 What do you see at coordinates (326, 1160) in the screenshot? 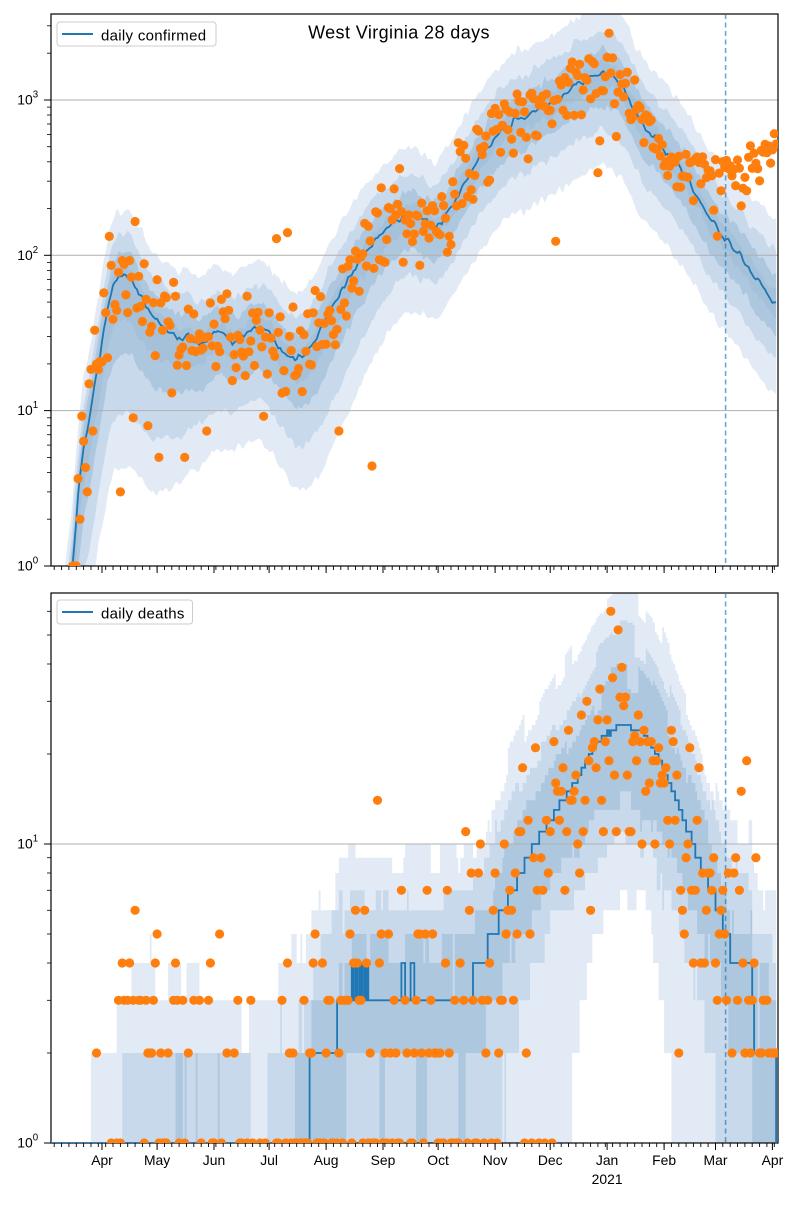
I see `svg-text: Aug` at bounding box center [326, 1160].